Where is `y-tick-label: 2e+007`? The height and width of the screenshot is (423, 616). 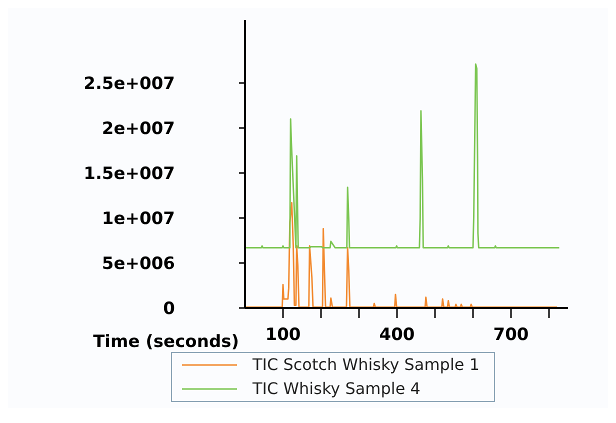 y-tick-label: 2e+007 is located at coordinates (138, 129).